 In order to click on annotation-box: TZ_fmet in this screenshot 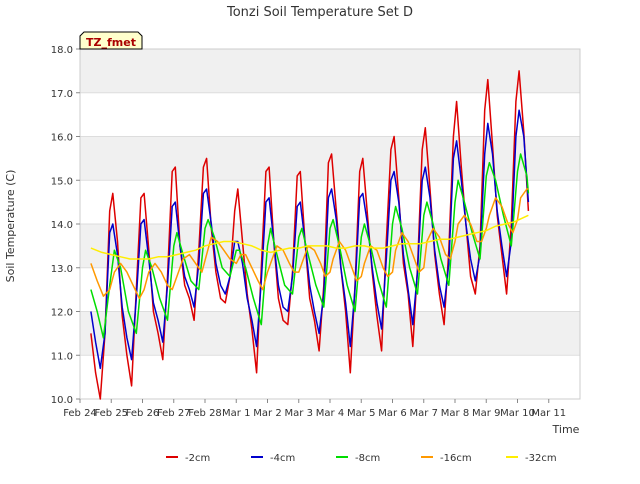, I will do `click(111, 40)`.